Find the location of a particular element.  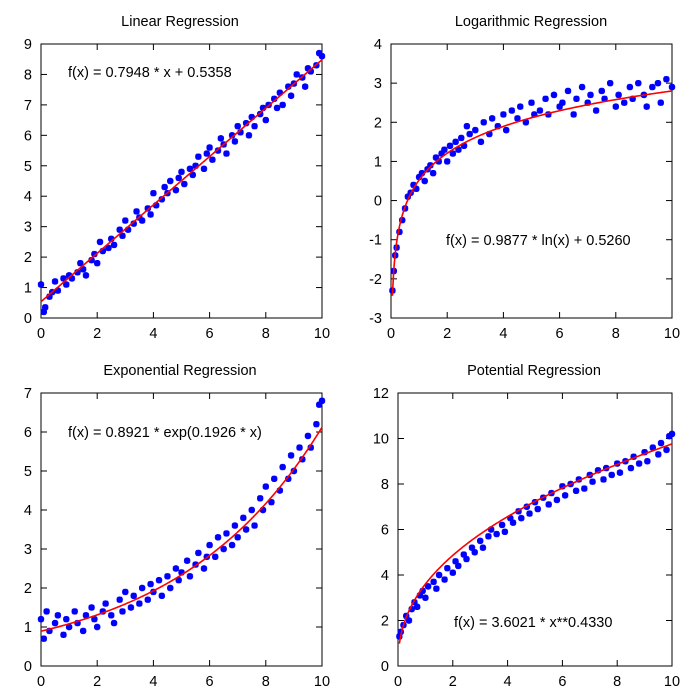

x-tick-label: 4 is located at coordinates (153, 682).